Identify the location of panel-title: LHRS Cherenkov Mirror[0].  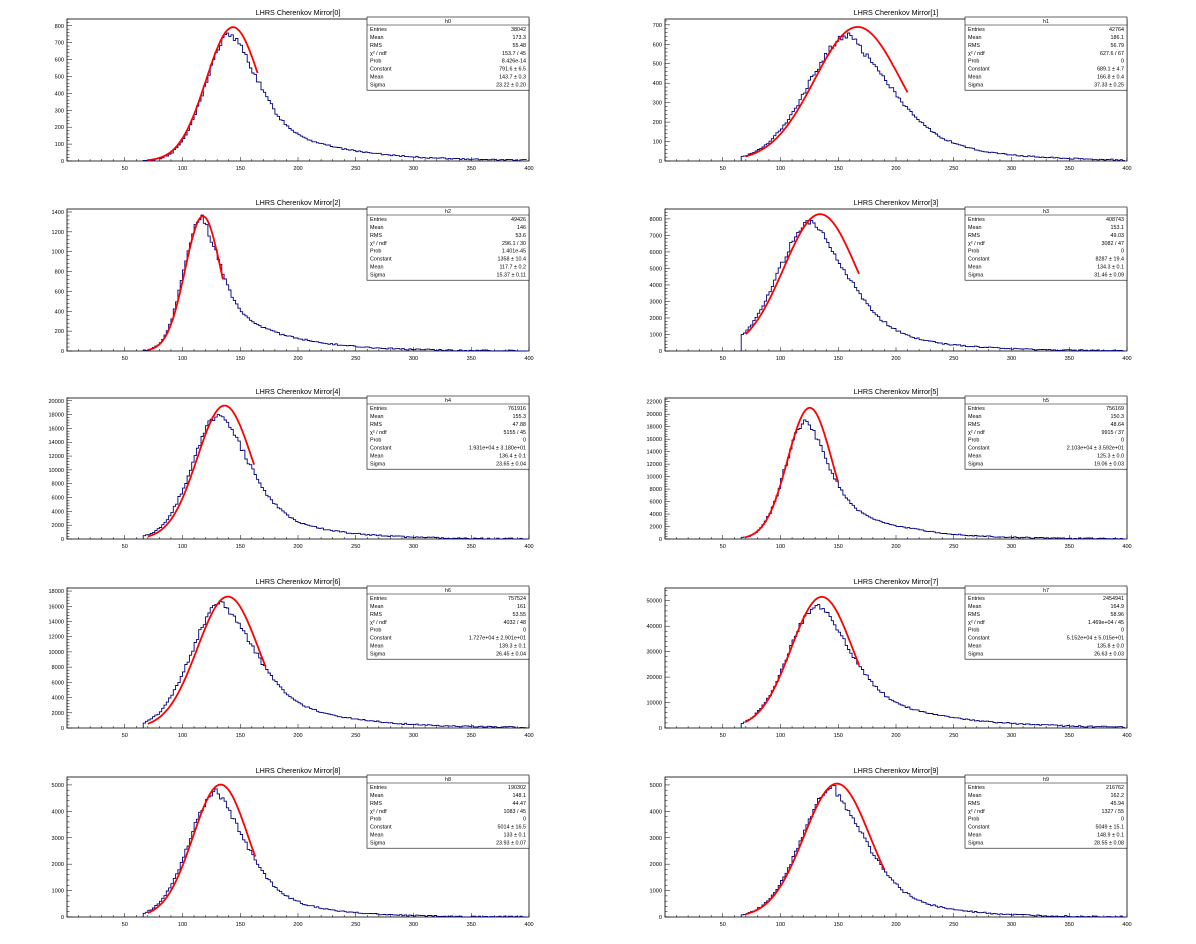
(298, 12).